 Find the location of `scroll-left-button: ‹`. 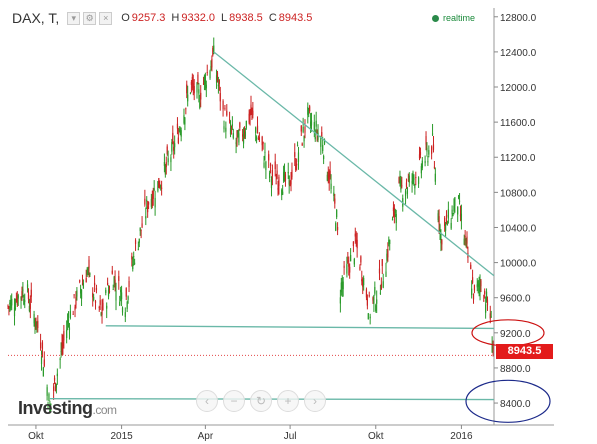

scroll-left-button: ‹ is located at coordinates (207, 401).